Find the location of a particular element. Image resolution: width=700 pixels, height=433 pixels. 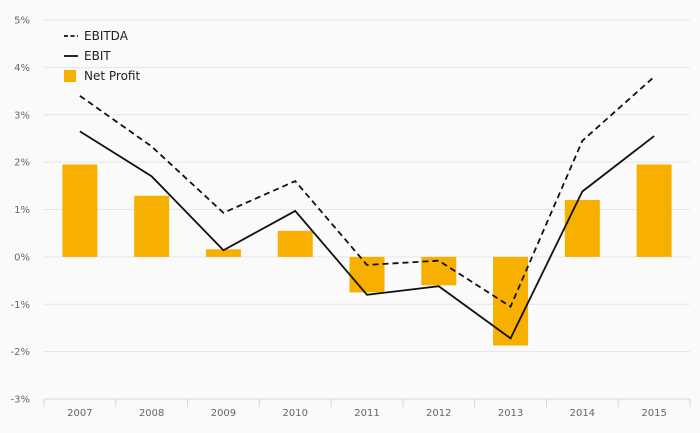

bar-net-profit-2010 is located at coordinates (295, 243).